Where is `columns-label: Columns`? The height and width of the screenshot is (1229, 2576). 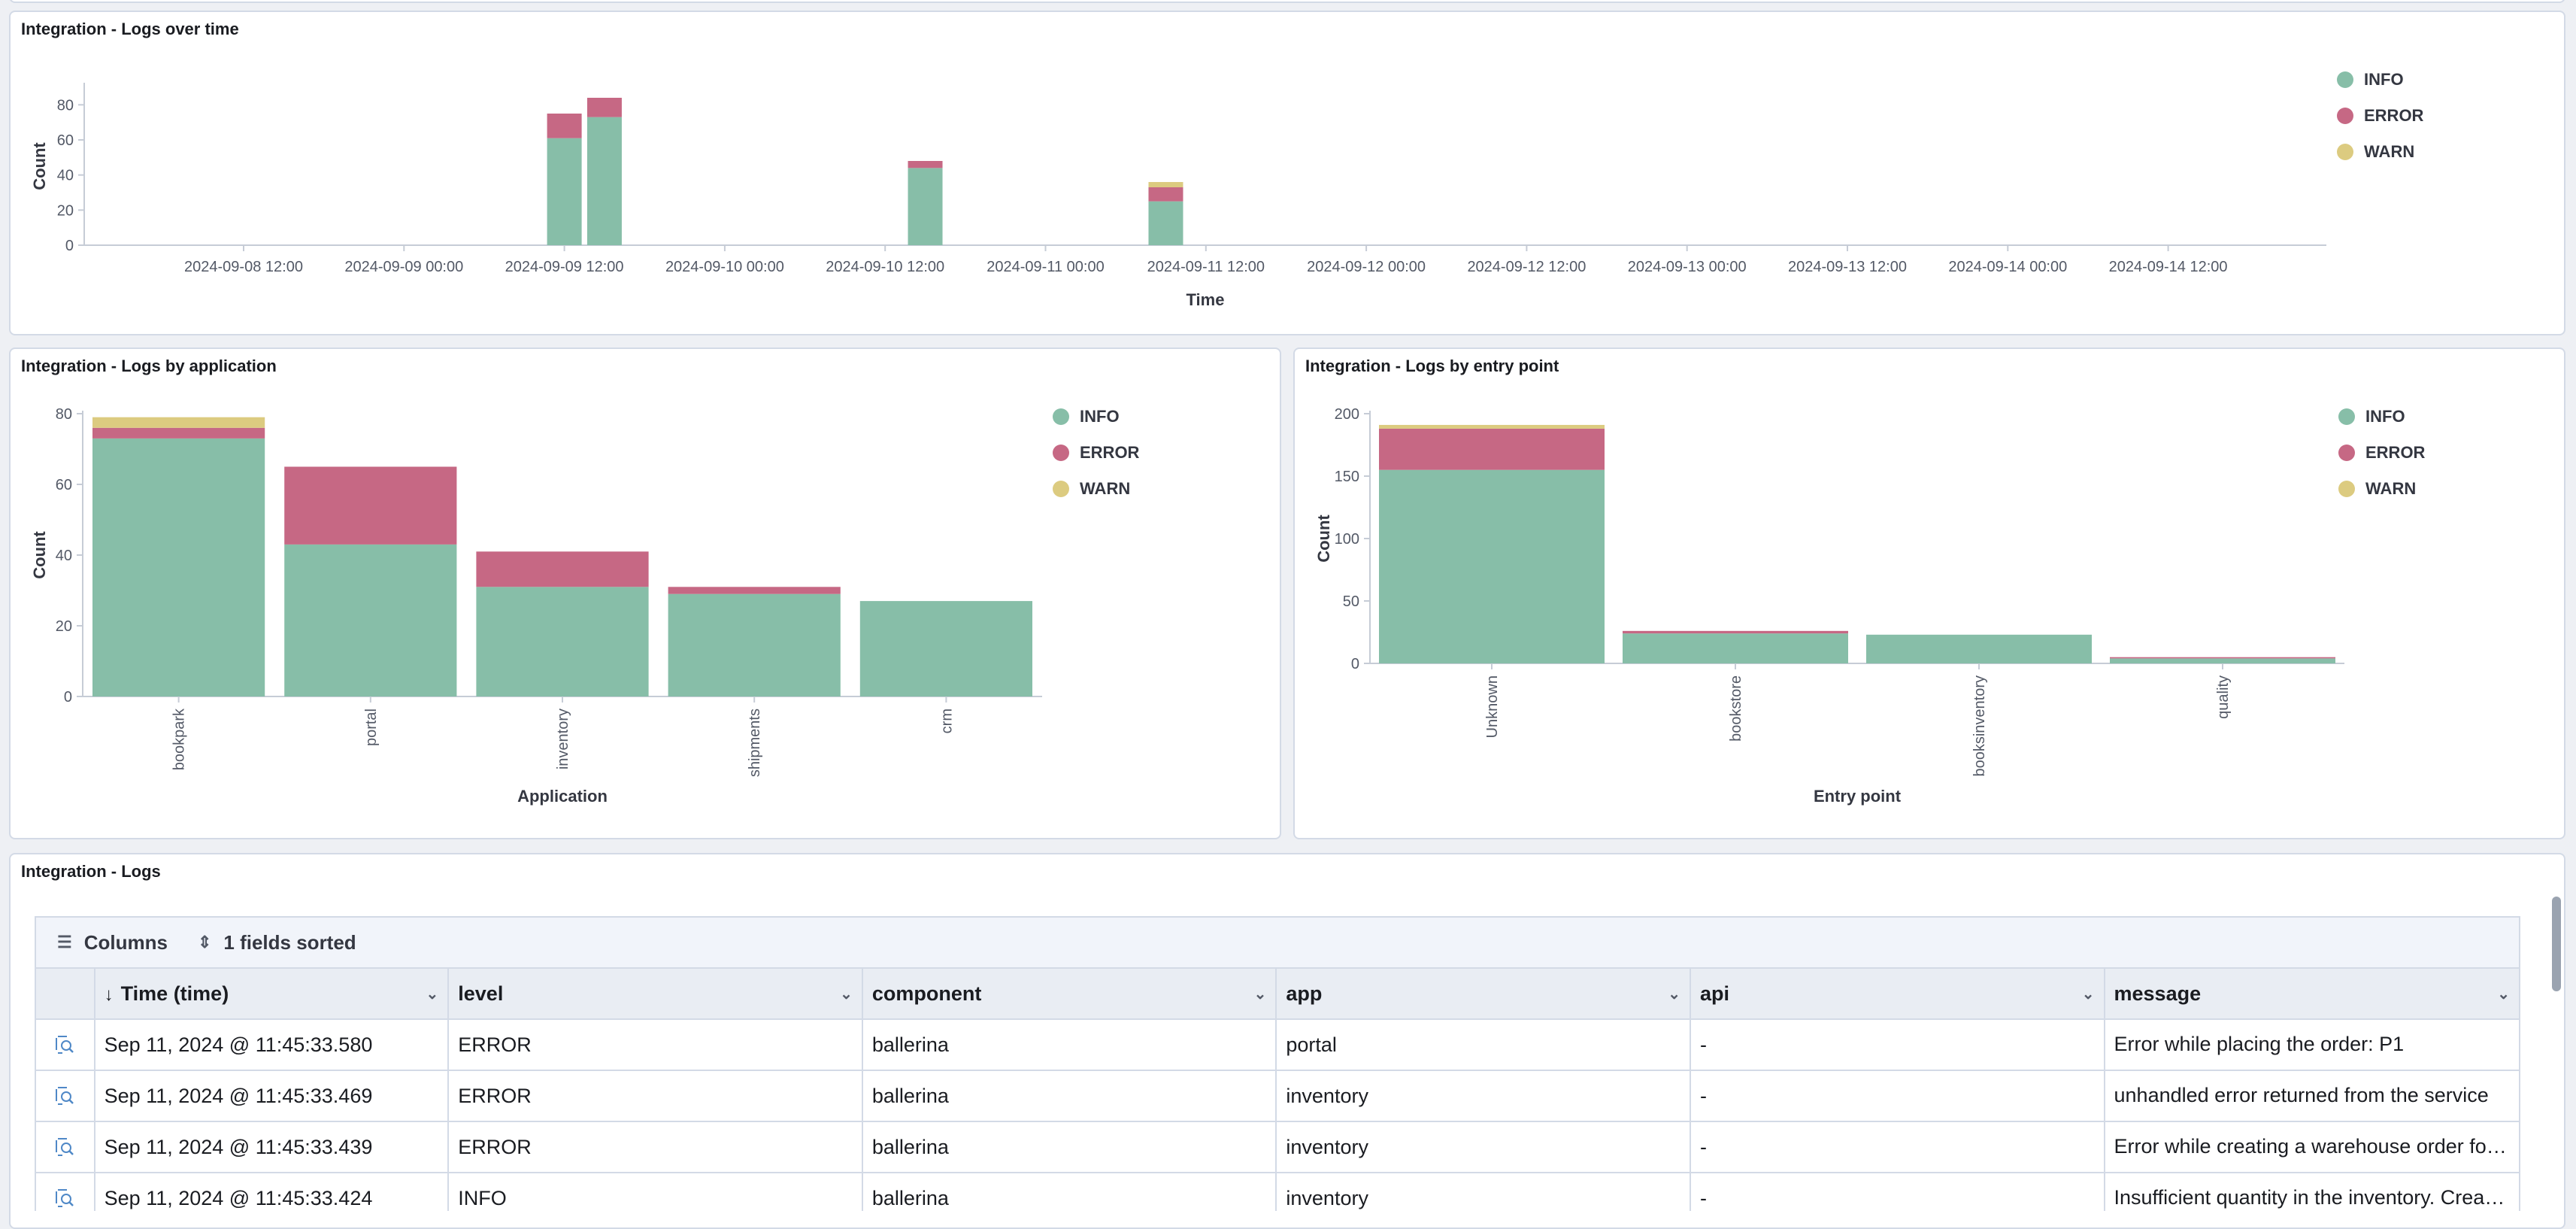 columns-label: Columns is located at coordinates (125, 942).